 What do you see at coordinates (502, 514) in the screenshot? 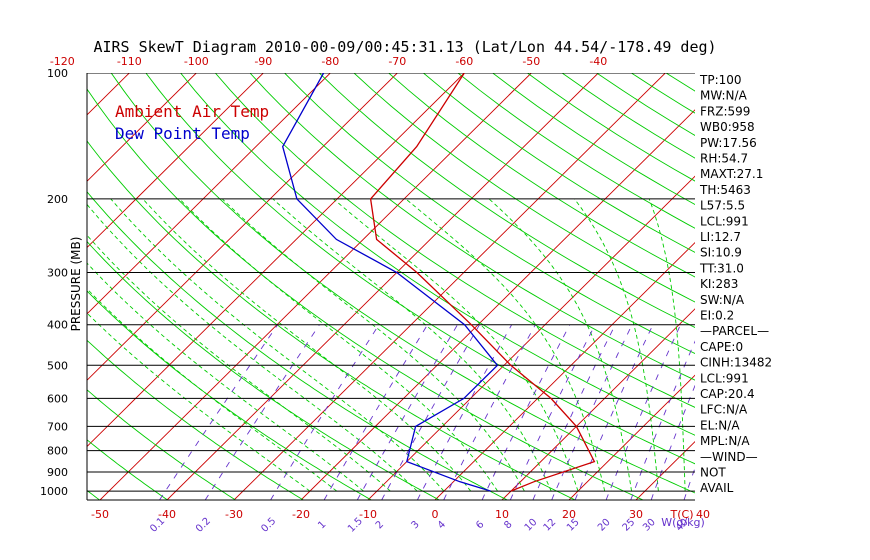
I see `bottom-temp-tick-label: 10` at bounding box center [502, 514].